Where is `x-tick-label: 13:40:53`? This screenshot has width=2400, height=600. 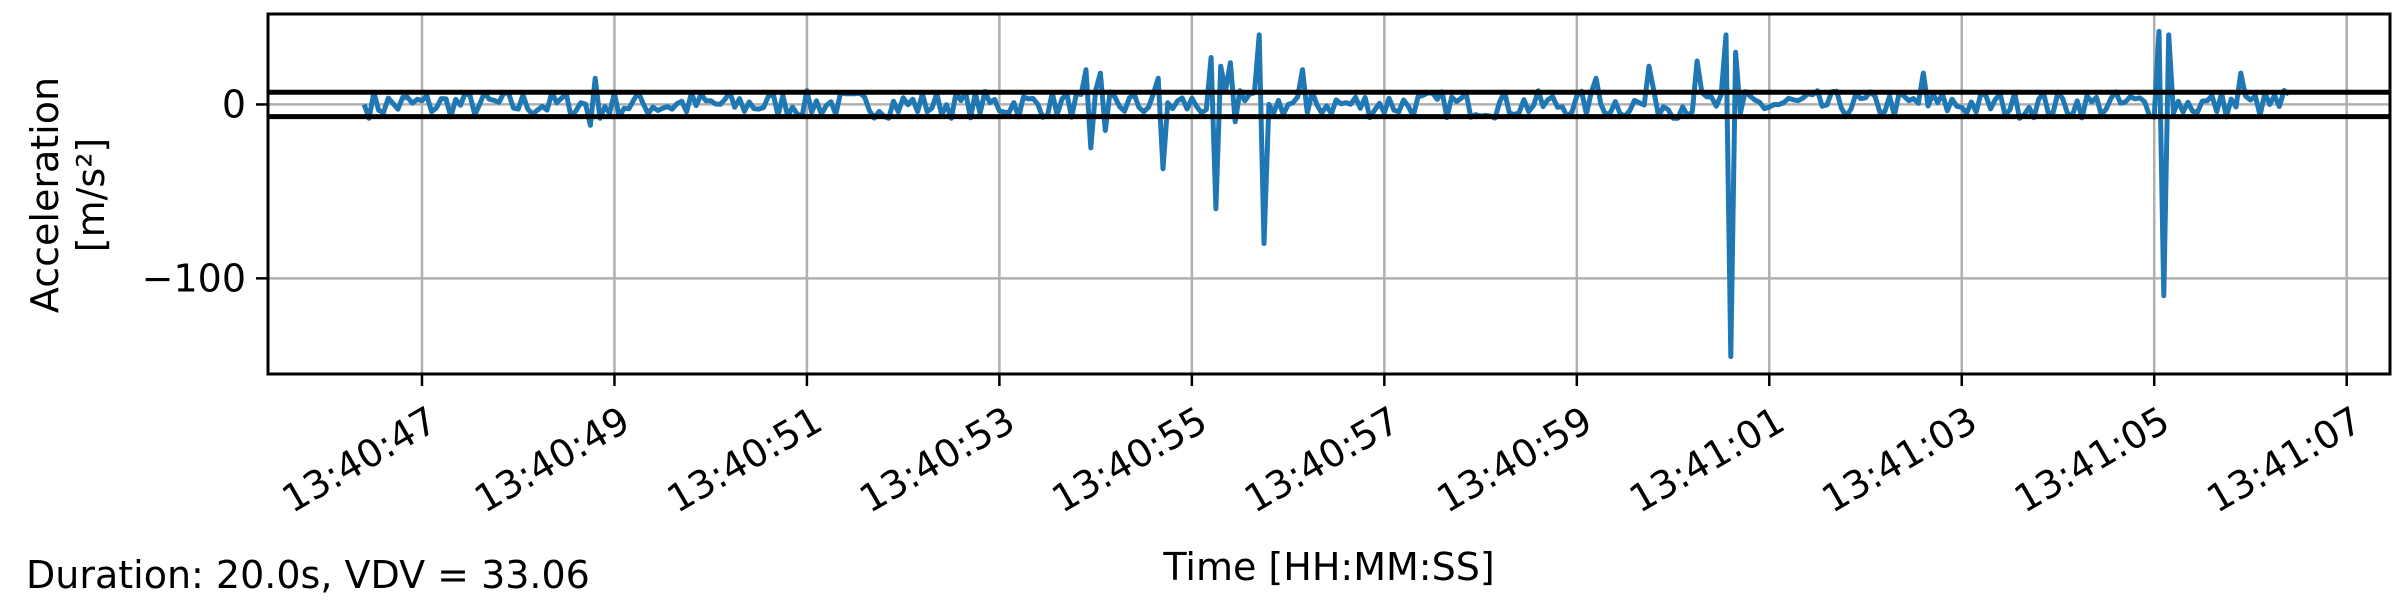
x-tick-label: 13:40:53 is located at coordinates (937, 459).